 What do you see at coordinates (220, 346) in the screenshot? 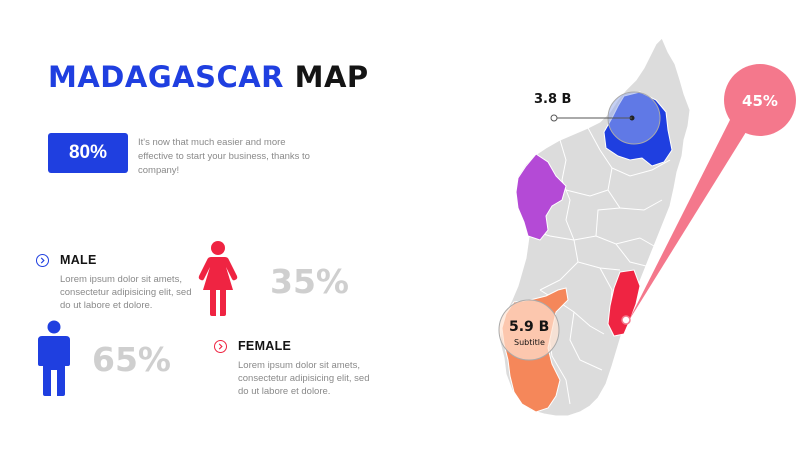
I see `female-chevron-icon` at bounding box center [220, 346].